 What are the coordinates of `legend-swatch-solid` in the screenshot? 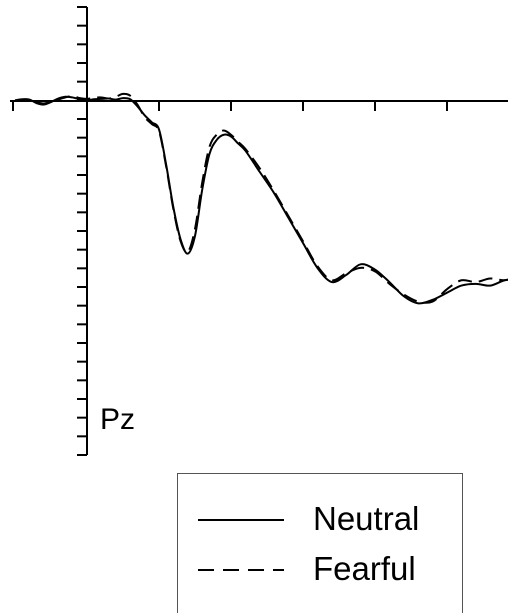 It's located at (241, 520).